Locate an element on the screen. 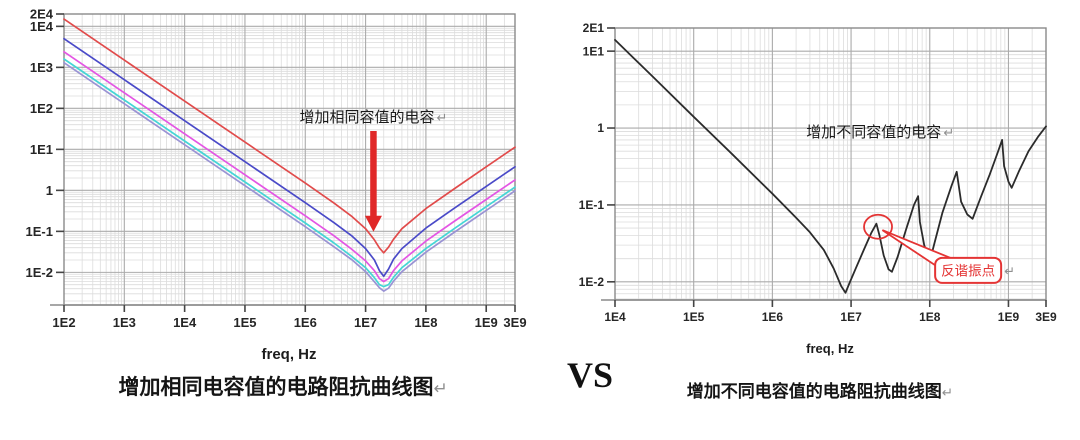  left-ytick-label: 1E1 is located at coordinates (41, 149).